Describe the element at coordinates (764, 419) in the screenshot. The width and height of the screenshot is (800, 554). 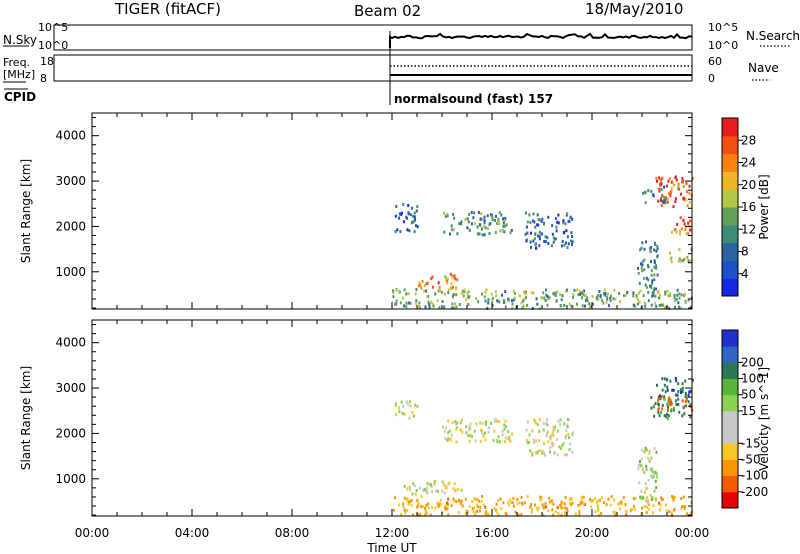
I see `velocity-colorbar-label: Velocity [m s^-1]` at that location.